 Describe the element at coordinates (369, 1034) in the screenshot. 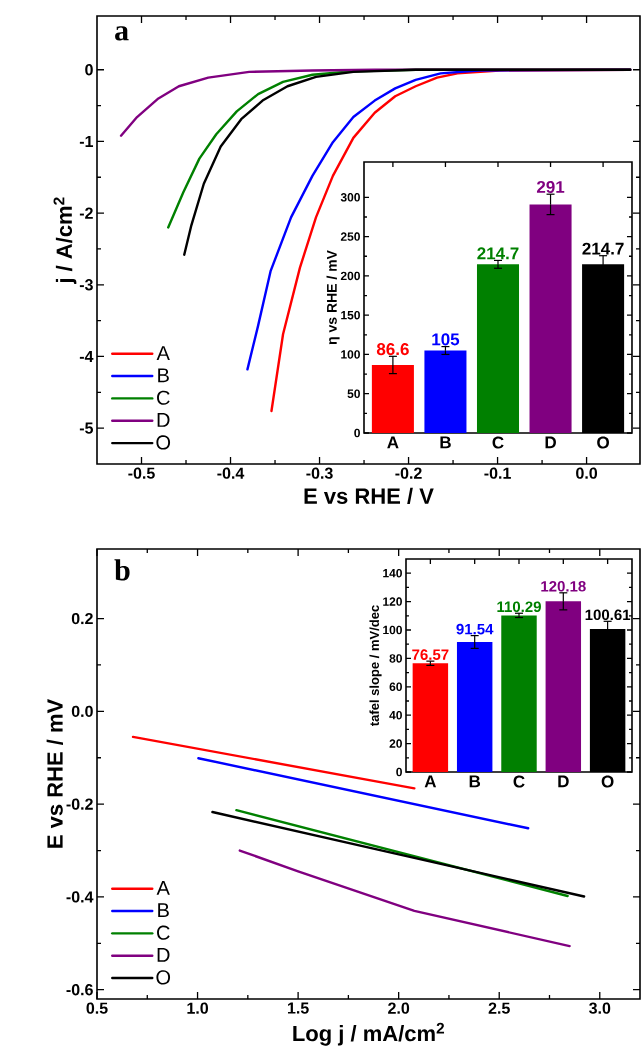

I see `x-axis-title: Log j / mA/cm$^{2}$` at that location.